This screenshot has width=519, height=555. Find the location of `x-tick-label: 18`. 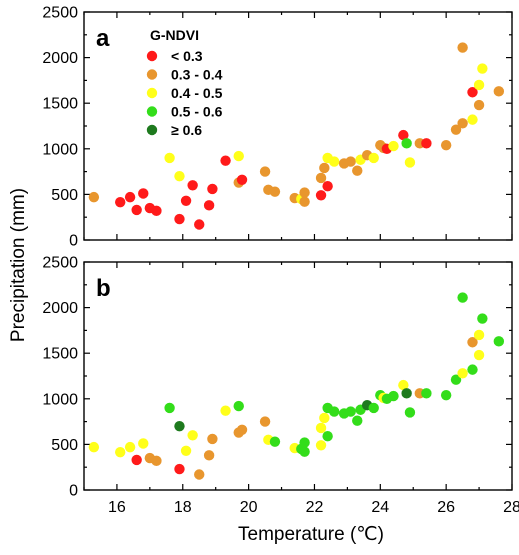

x-tick-label: 18 is located at coordinates (183, 507).